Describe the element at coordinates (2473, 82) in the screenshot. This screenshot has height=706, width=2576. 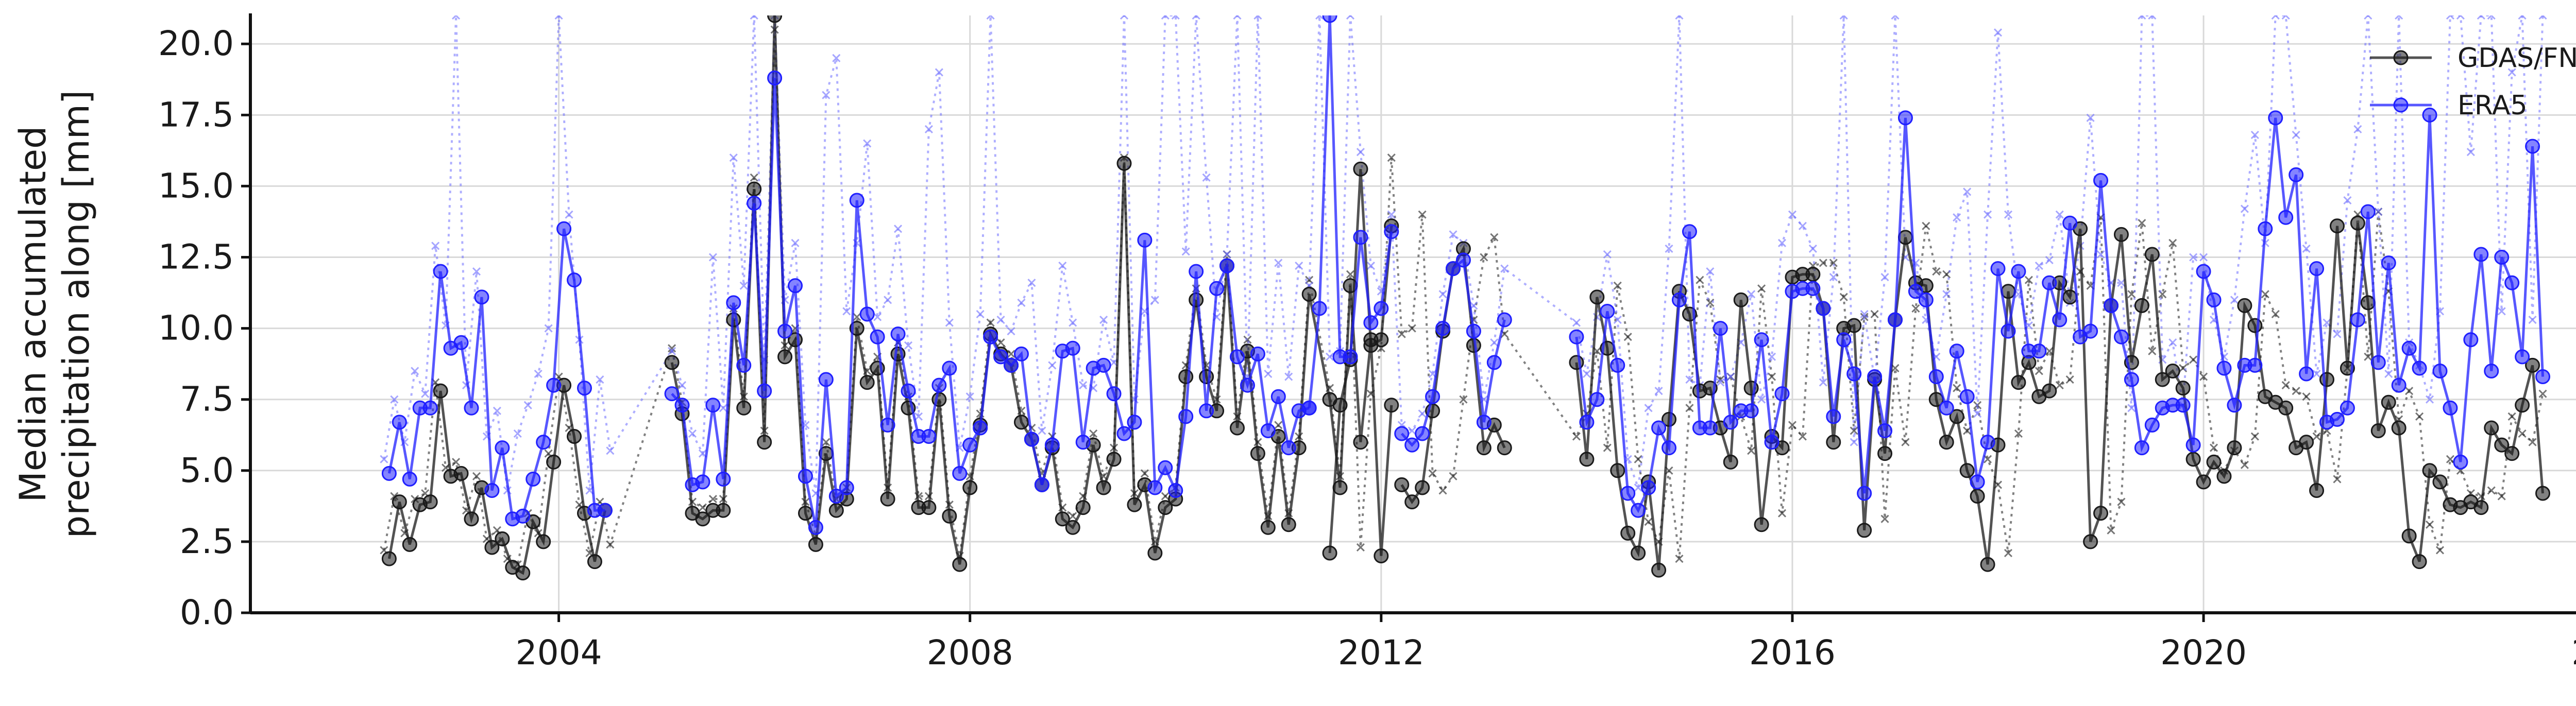
I see `legend: GDAS/FNL ERA5` at that location.